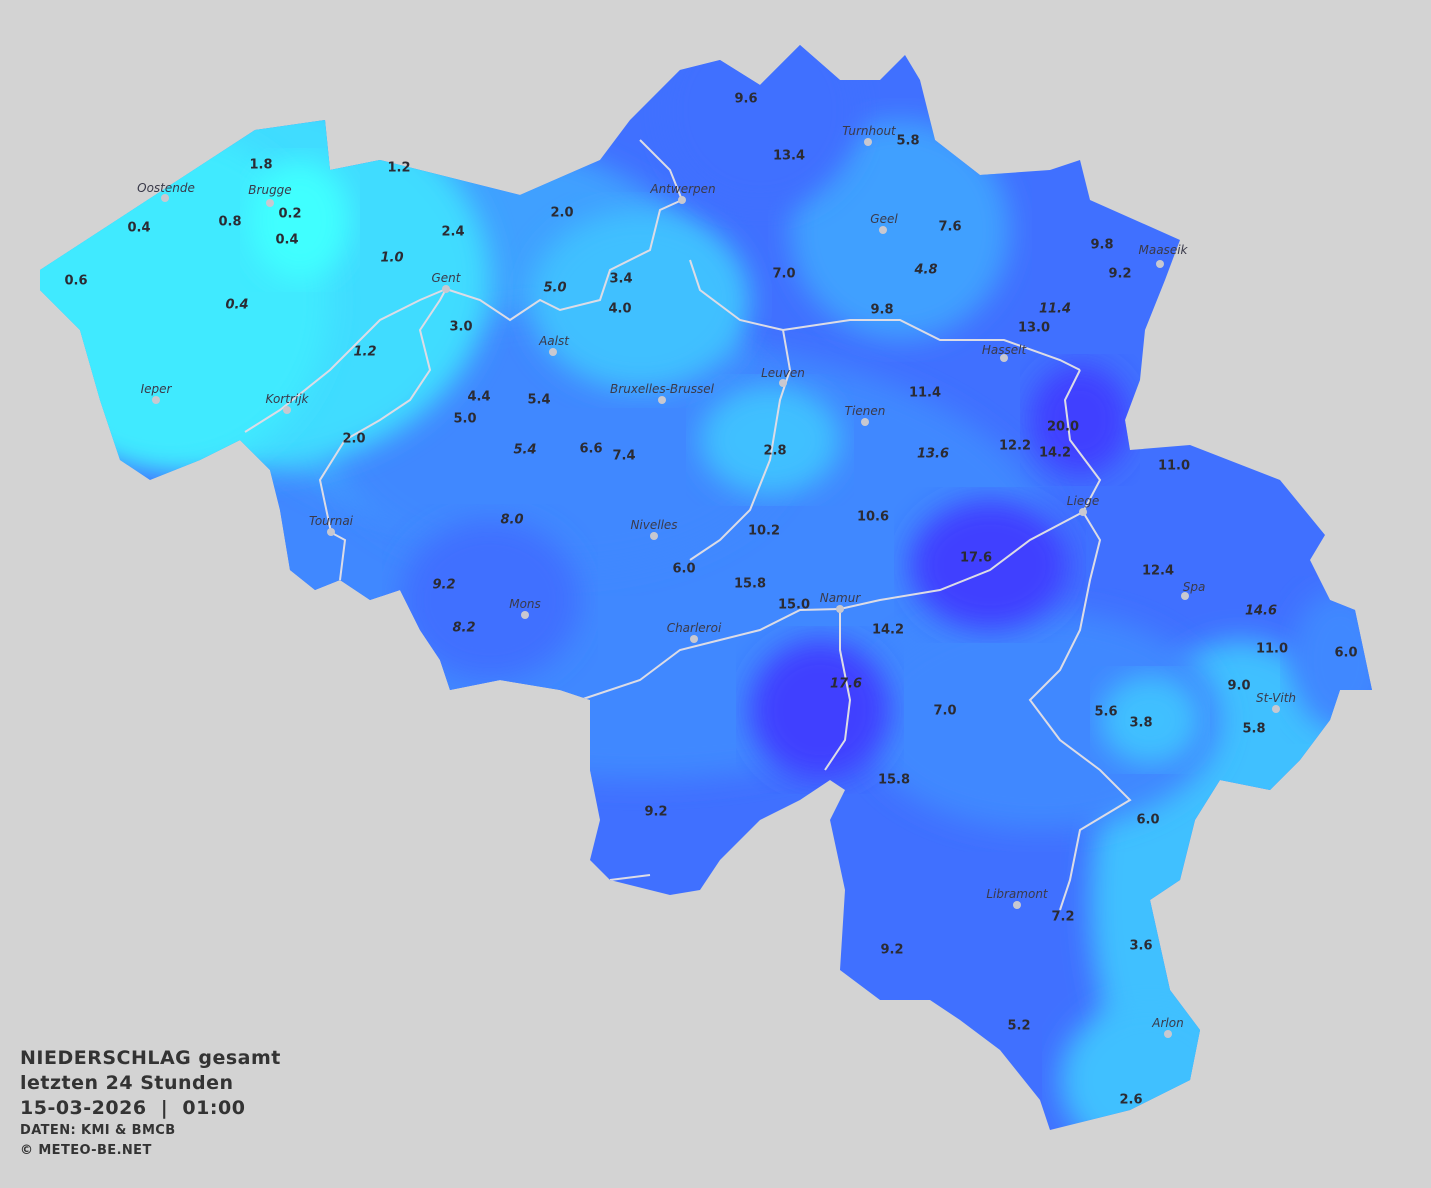 This screenshot has width=1431, height=1188. What do you see at coordinates (1005, 350) in the screenshot?
I see `city-label: Hasselt` at bounding box center [1005, 350].